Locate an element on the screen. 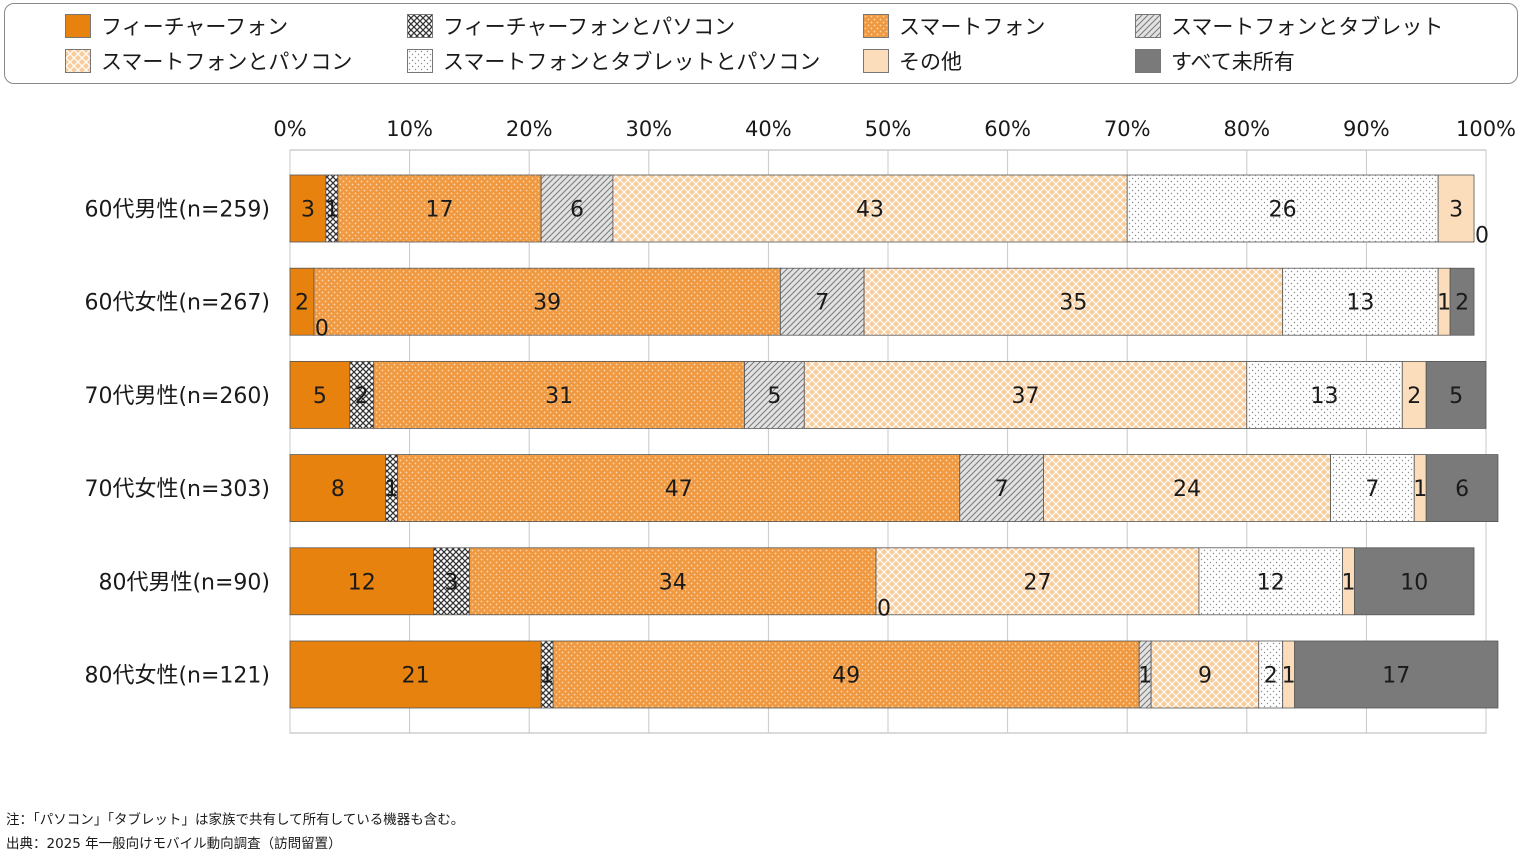 This screenshot has width=1524, height=852. value-label-r1-s5: 13 is located at coordinates (1360, 303).